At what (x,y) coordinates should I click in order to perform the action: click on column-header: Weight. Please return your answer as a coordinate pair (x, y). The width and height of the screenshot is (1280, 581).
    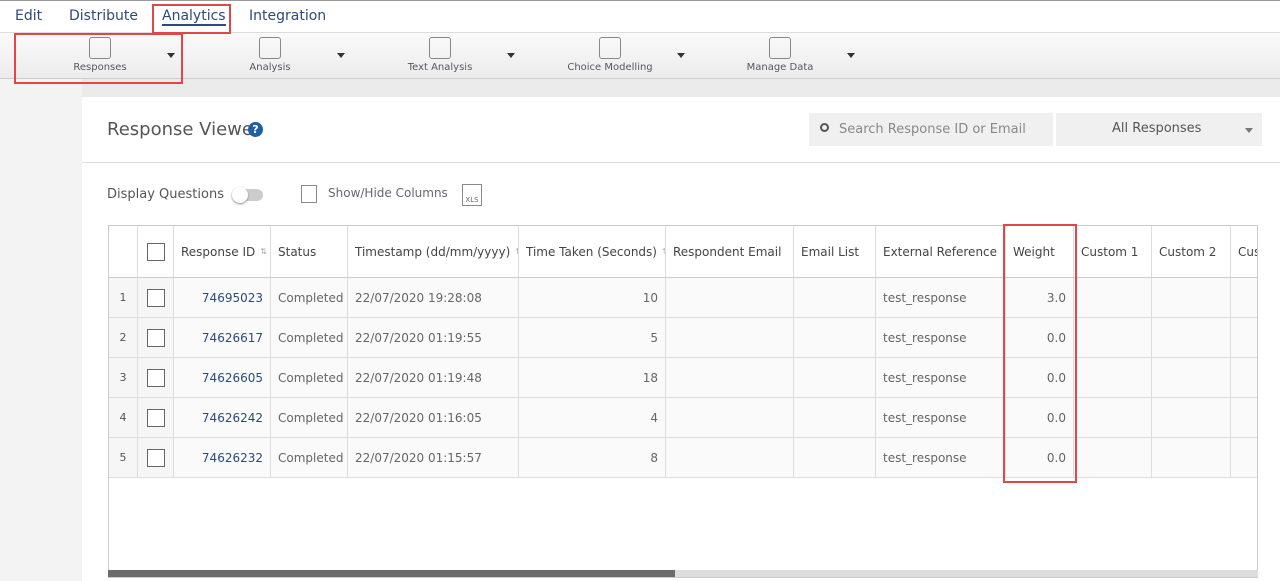
    Looking at the image, I should click on (1034, 251).